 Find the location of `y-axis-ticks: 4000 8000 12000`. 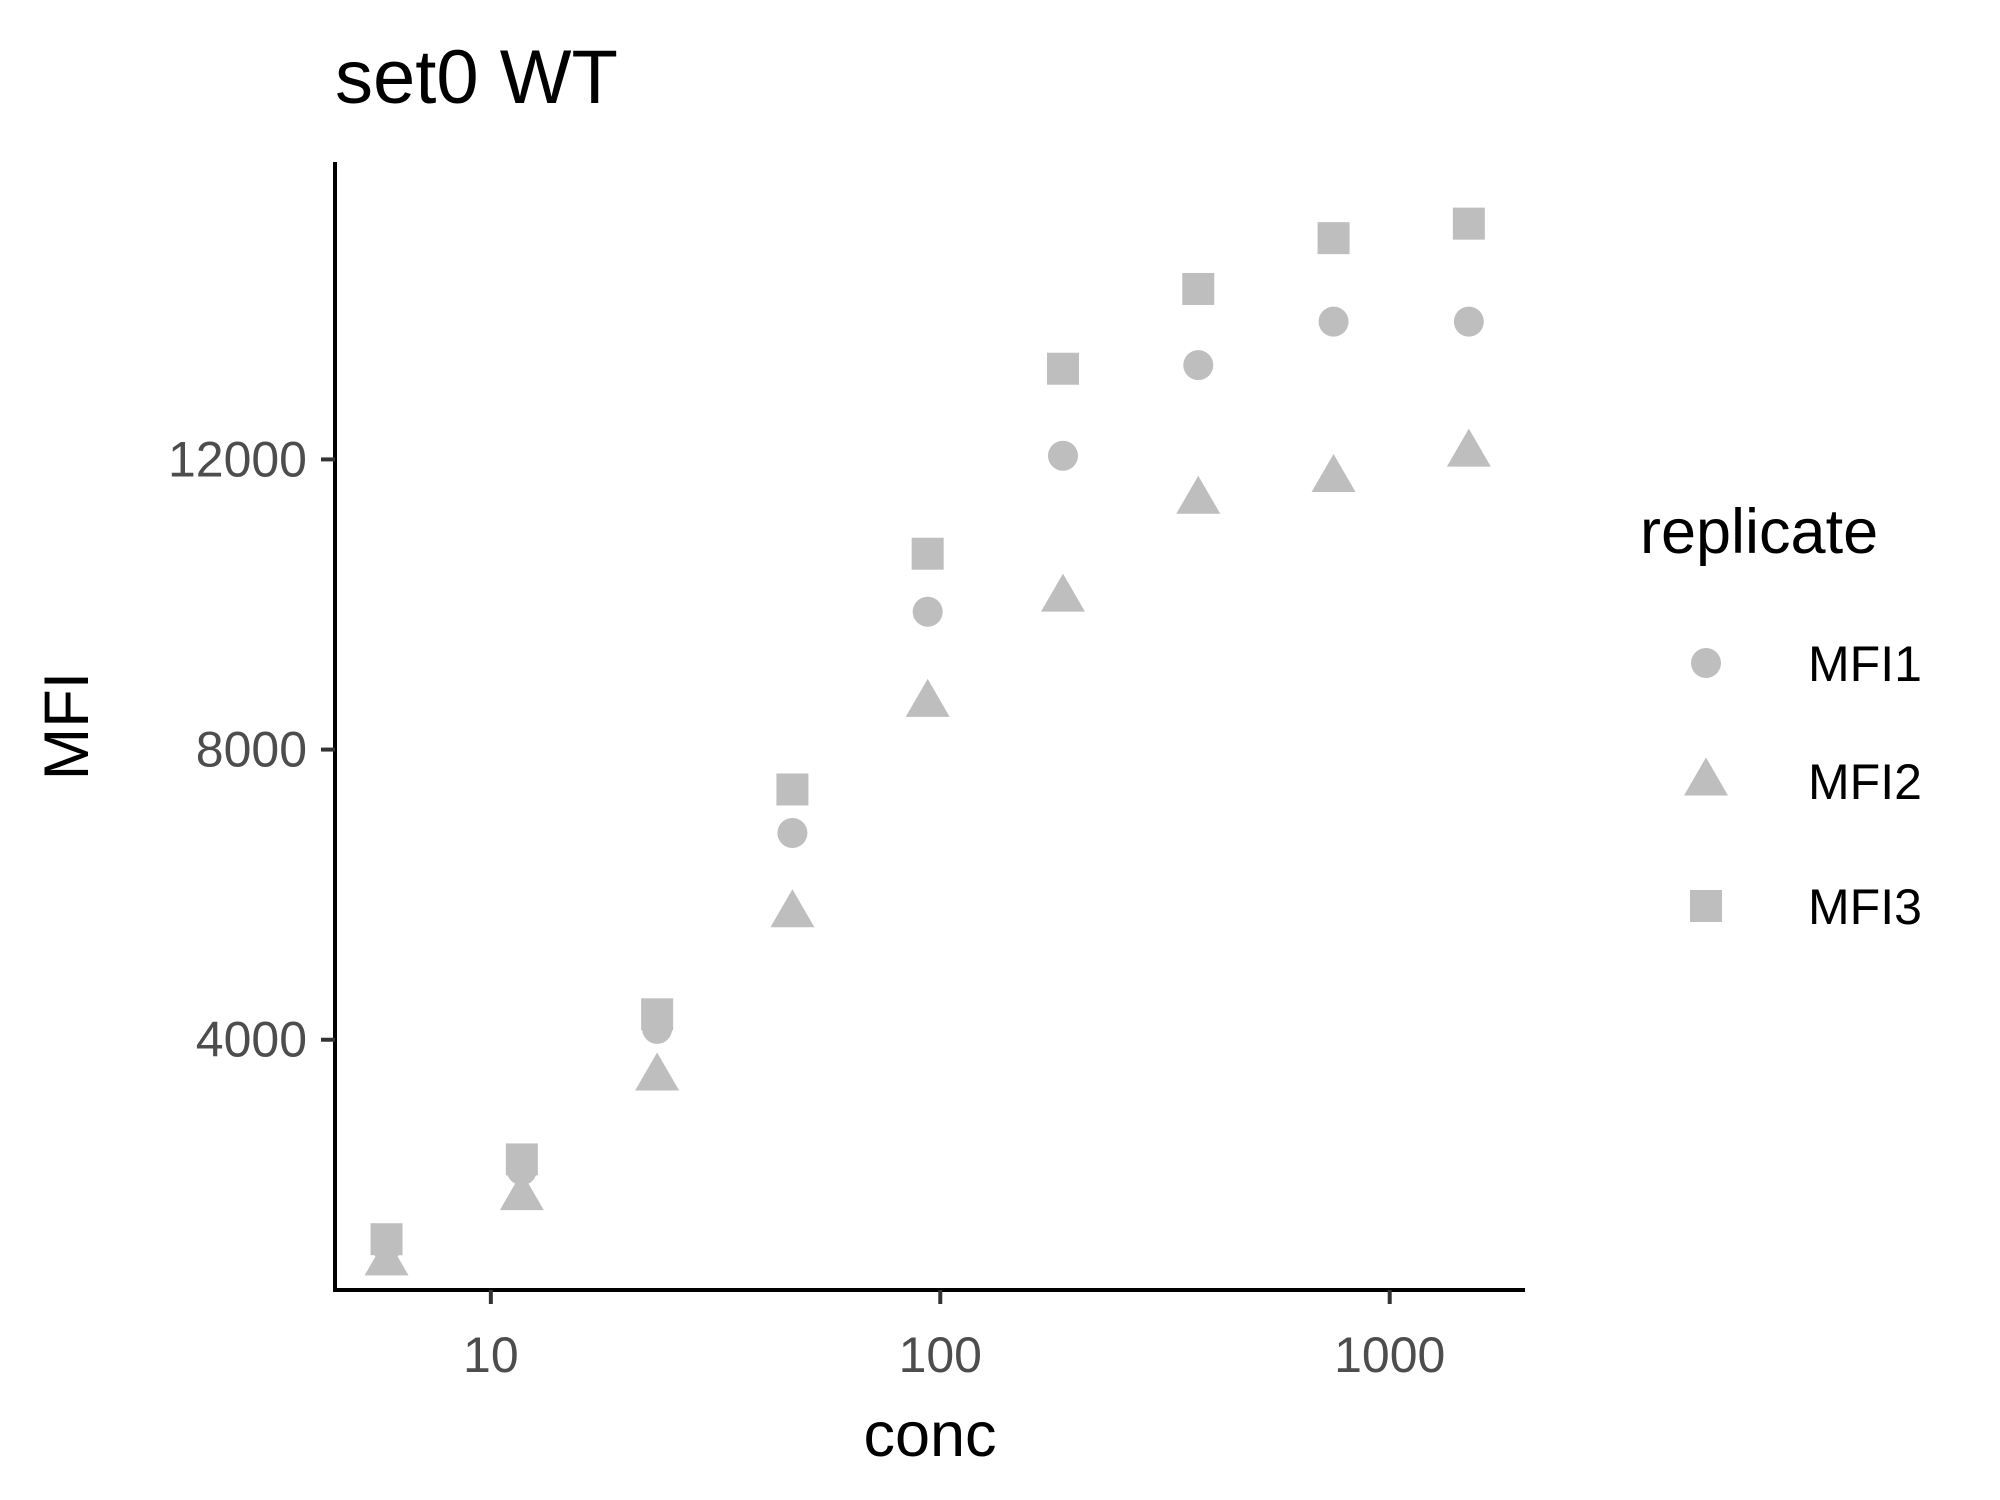

y-axis-ticks: 4000 8000 12000 is located at coordinates (251, 749).